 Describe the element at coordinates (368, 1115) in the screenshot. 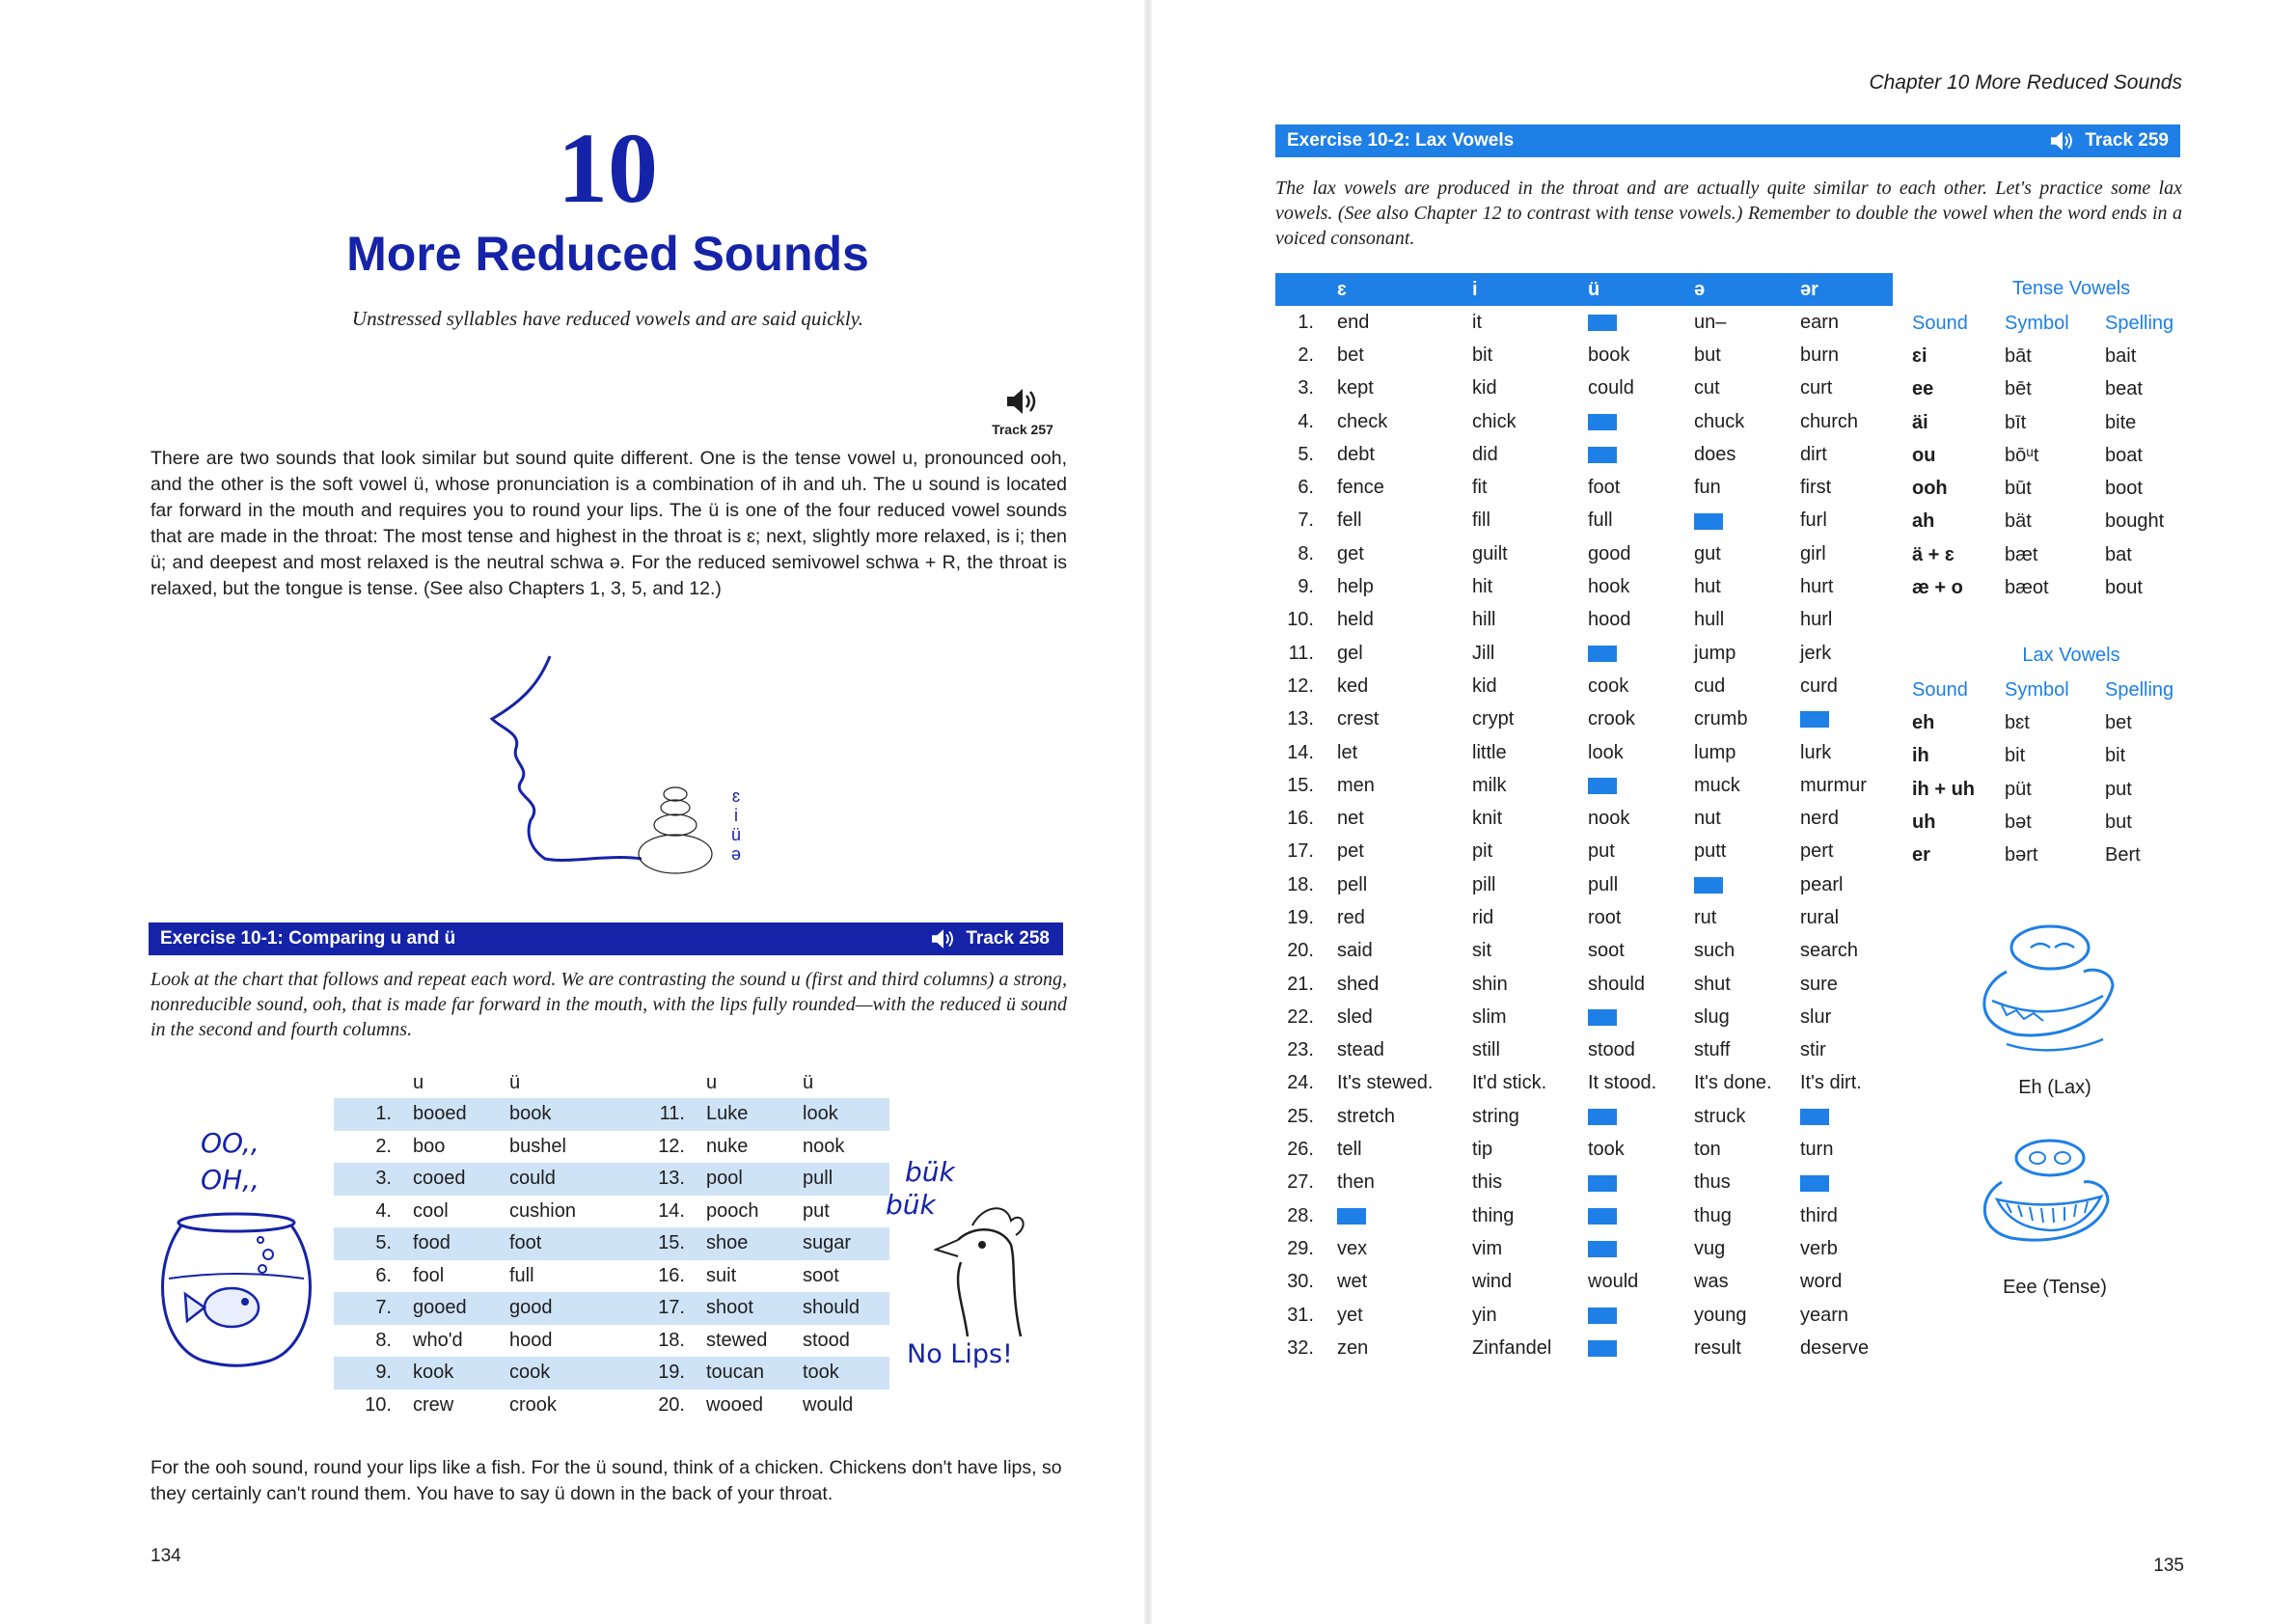

I see `row-number: 1.` at that location.